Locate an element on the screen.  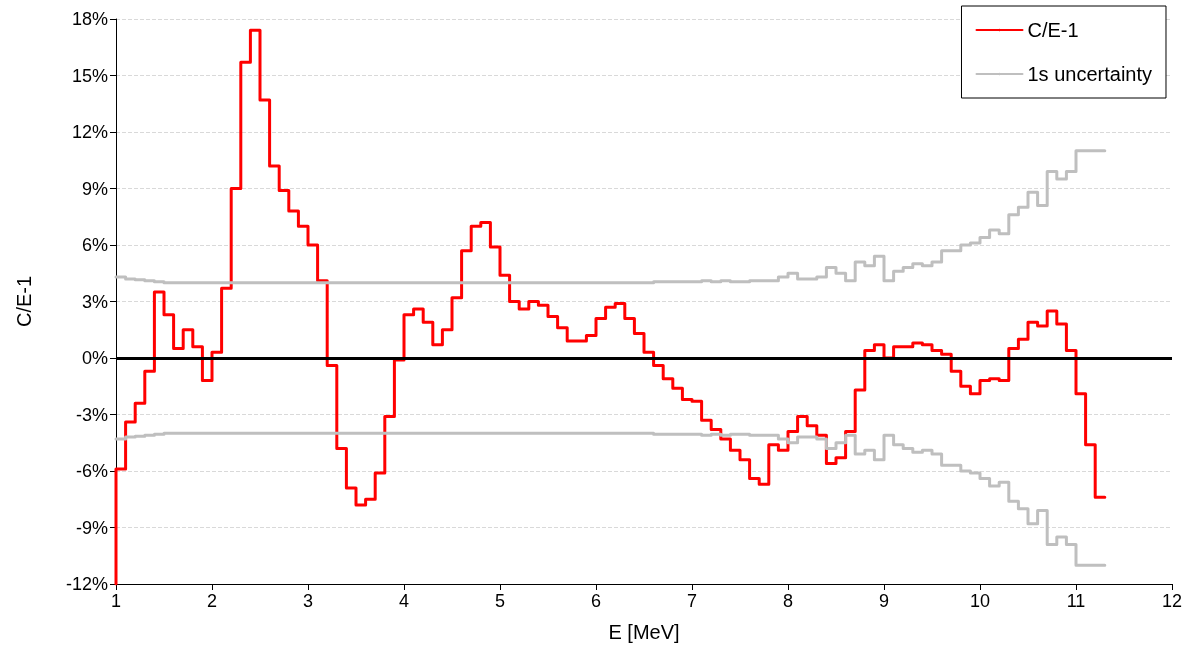
y-tick-label: 15% is located at coordinates (89, 75).